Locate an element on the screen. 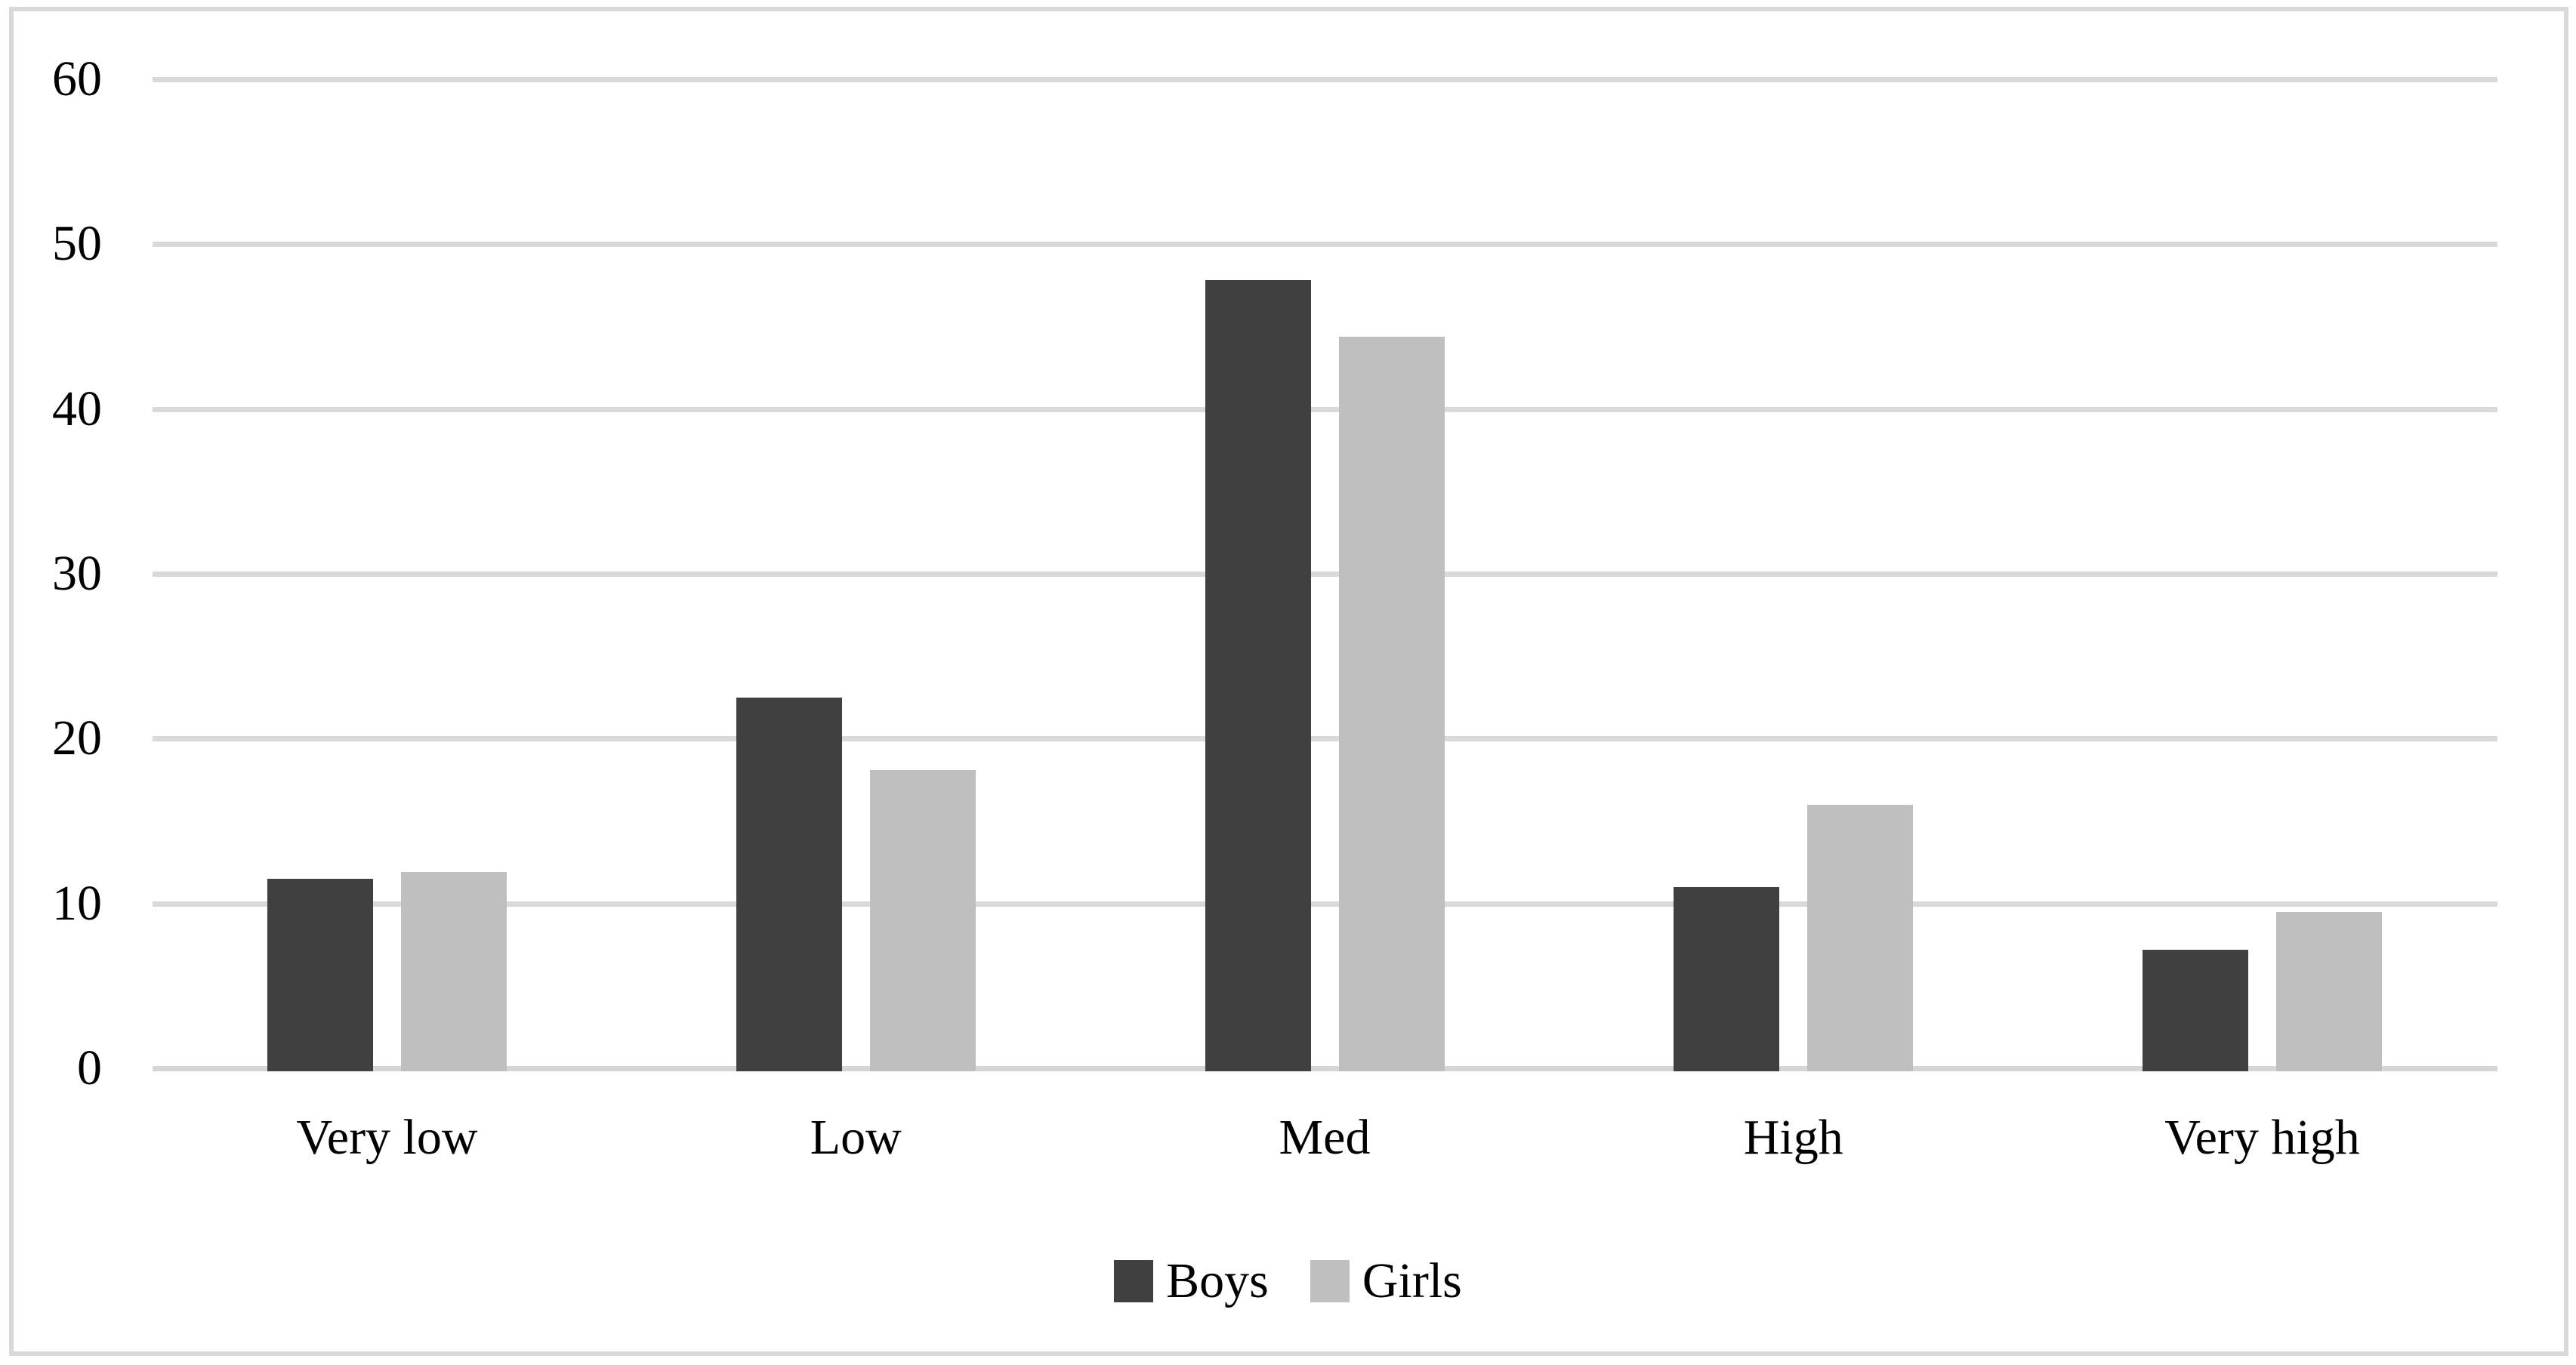 This screenshot has height=1365, width=2576. bar-girls-med is located at coordinates (1391, 703).